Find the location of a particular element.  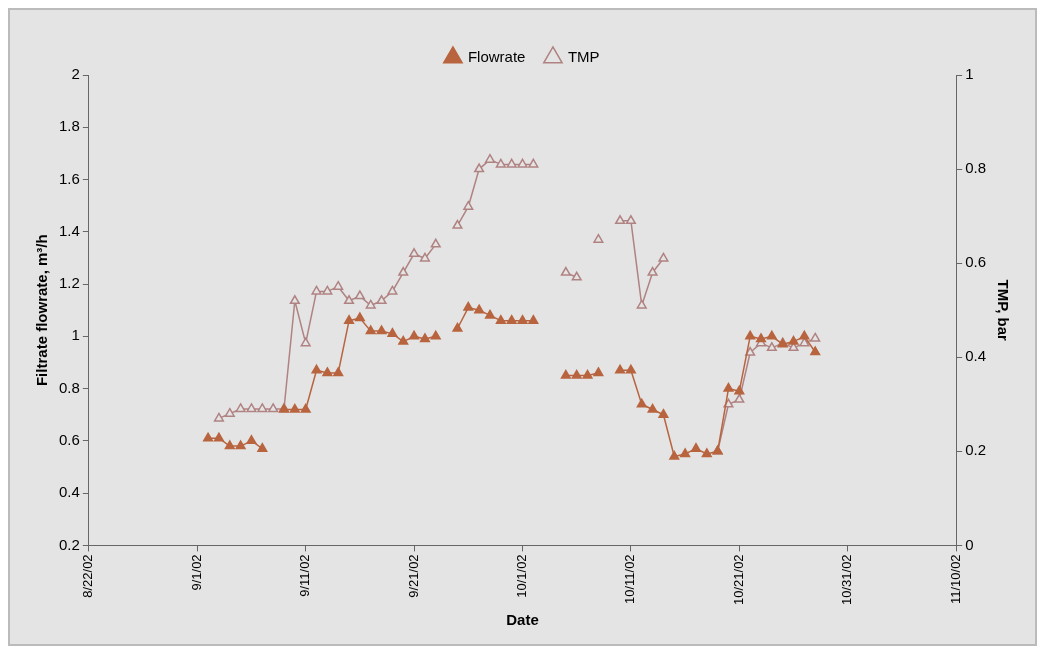

y-tick-label: 0.4 is located at coordinates (69, 492).